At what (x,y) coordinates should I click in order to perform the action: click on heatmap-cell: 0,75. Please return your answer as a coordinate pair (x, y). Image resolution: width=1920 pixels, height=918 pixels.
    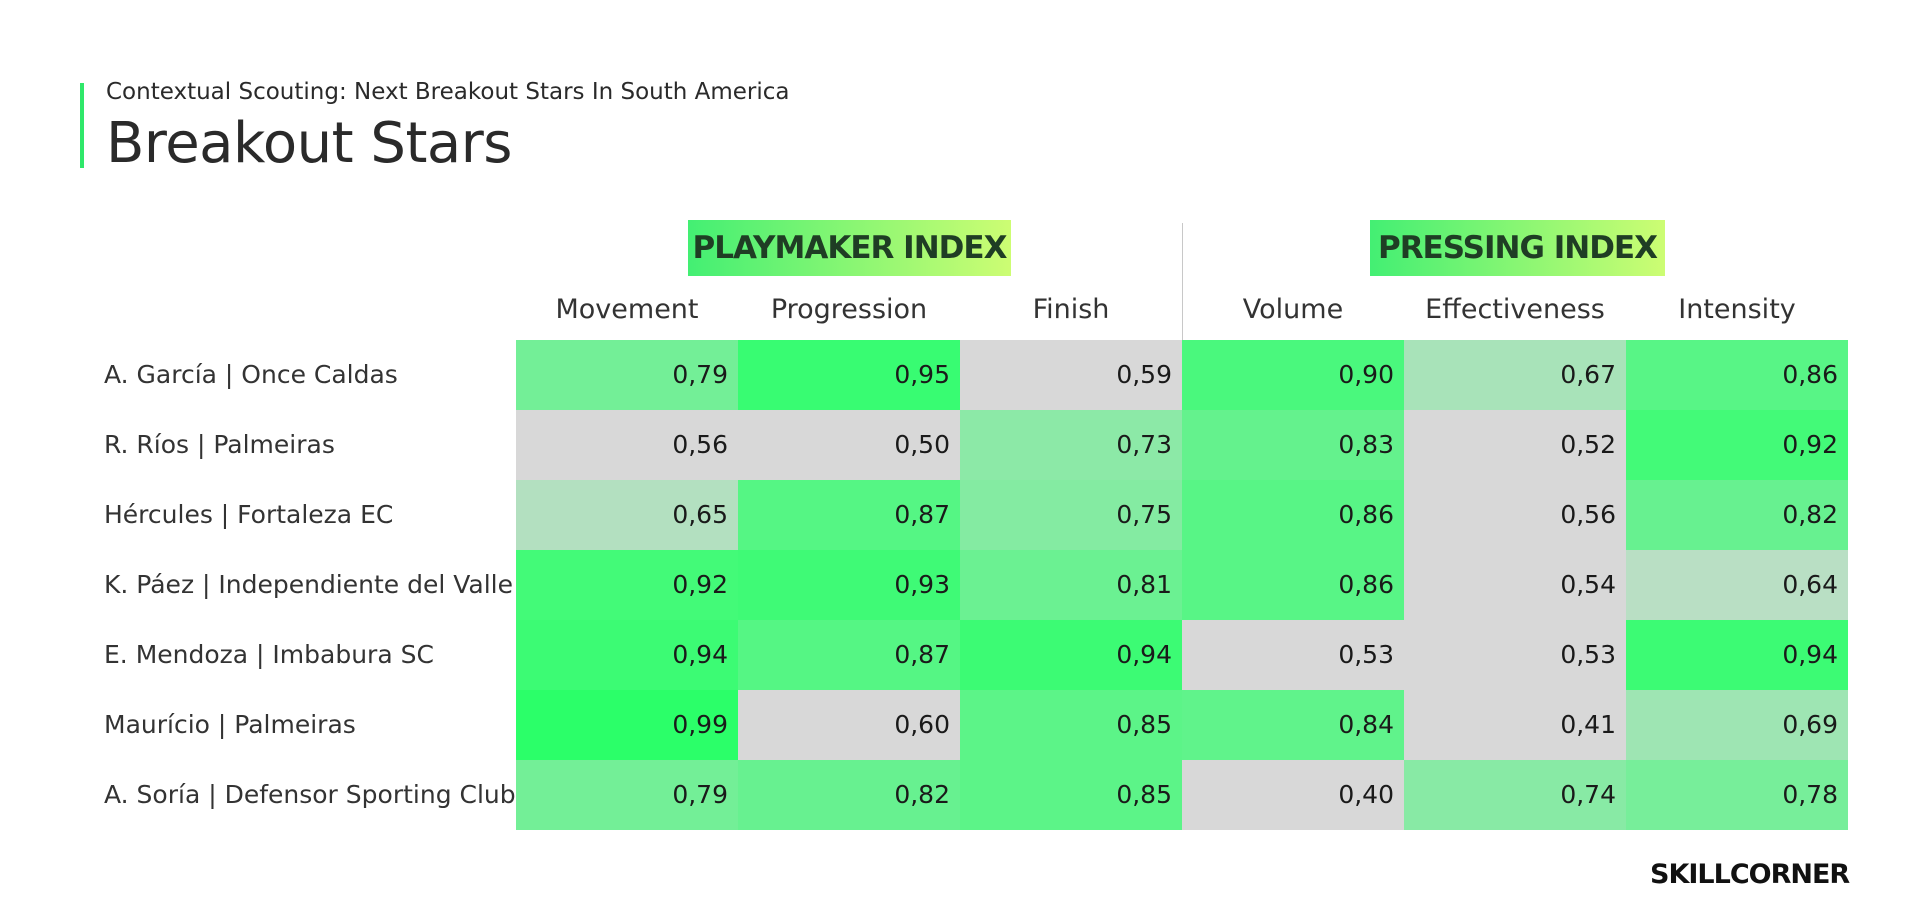
    Looking at the image, I should click on (1071, 515).